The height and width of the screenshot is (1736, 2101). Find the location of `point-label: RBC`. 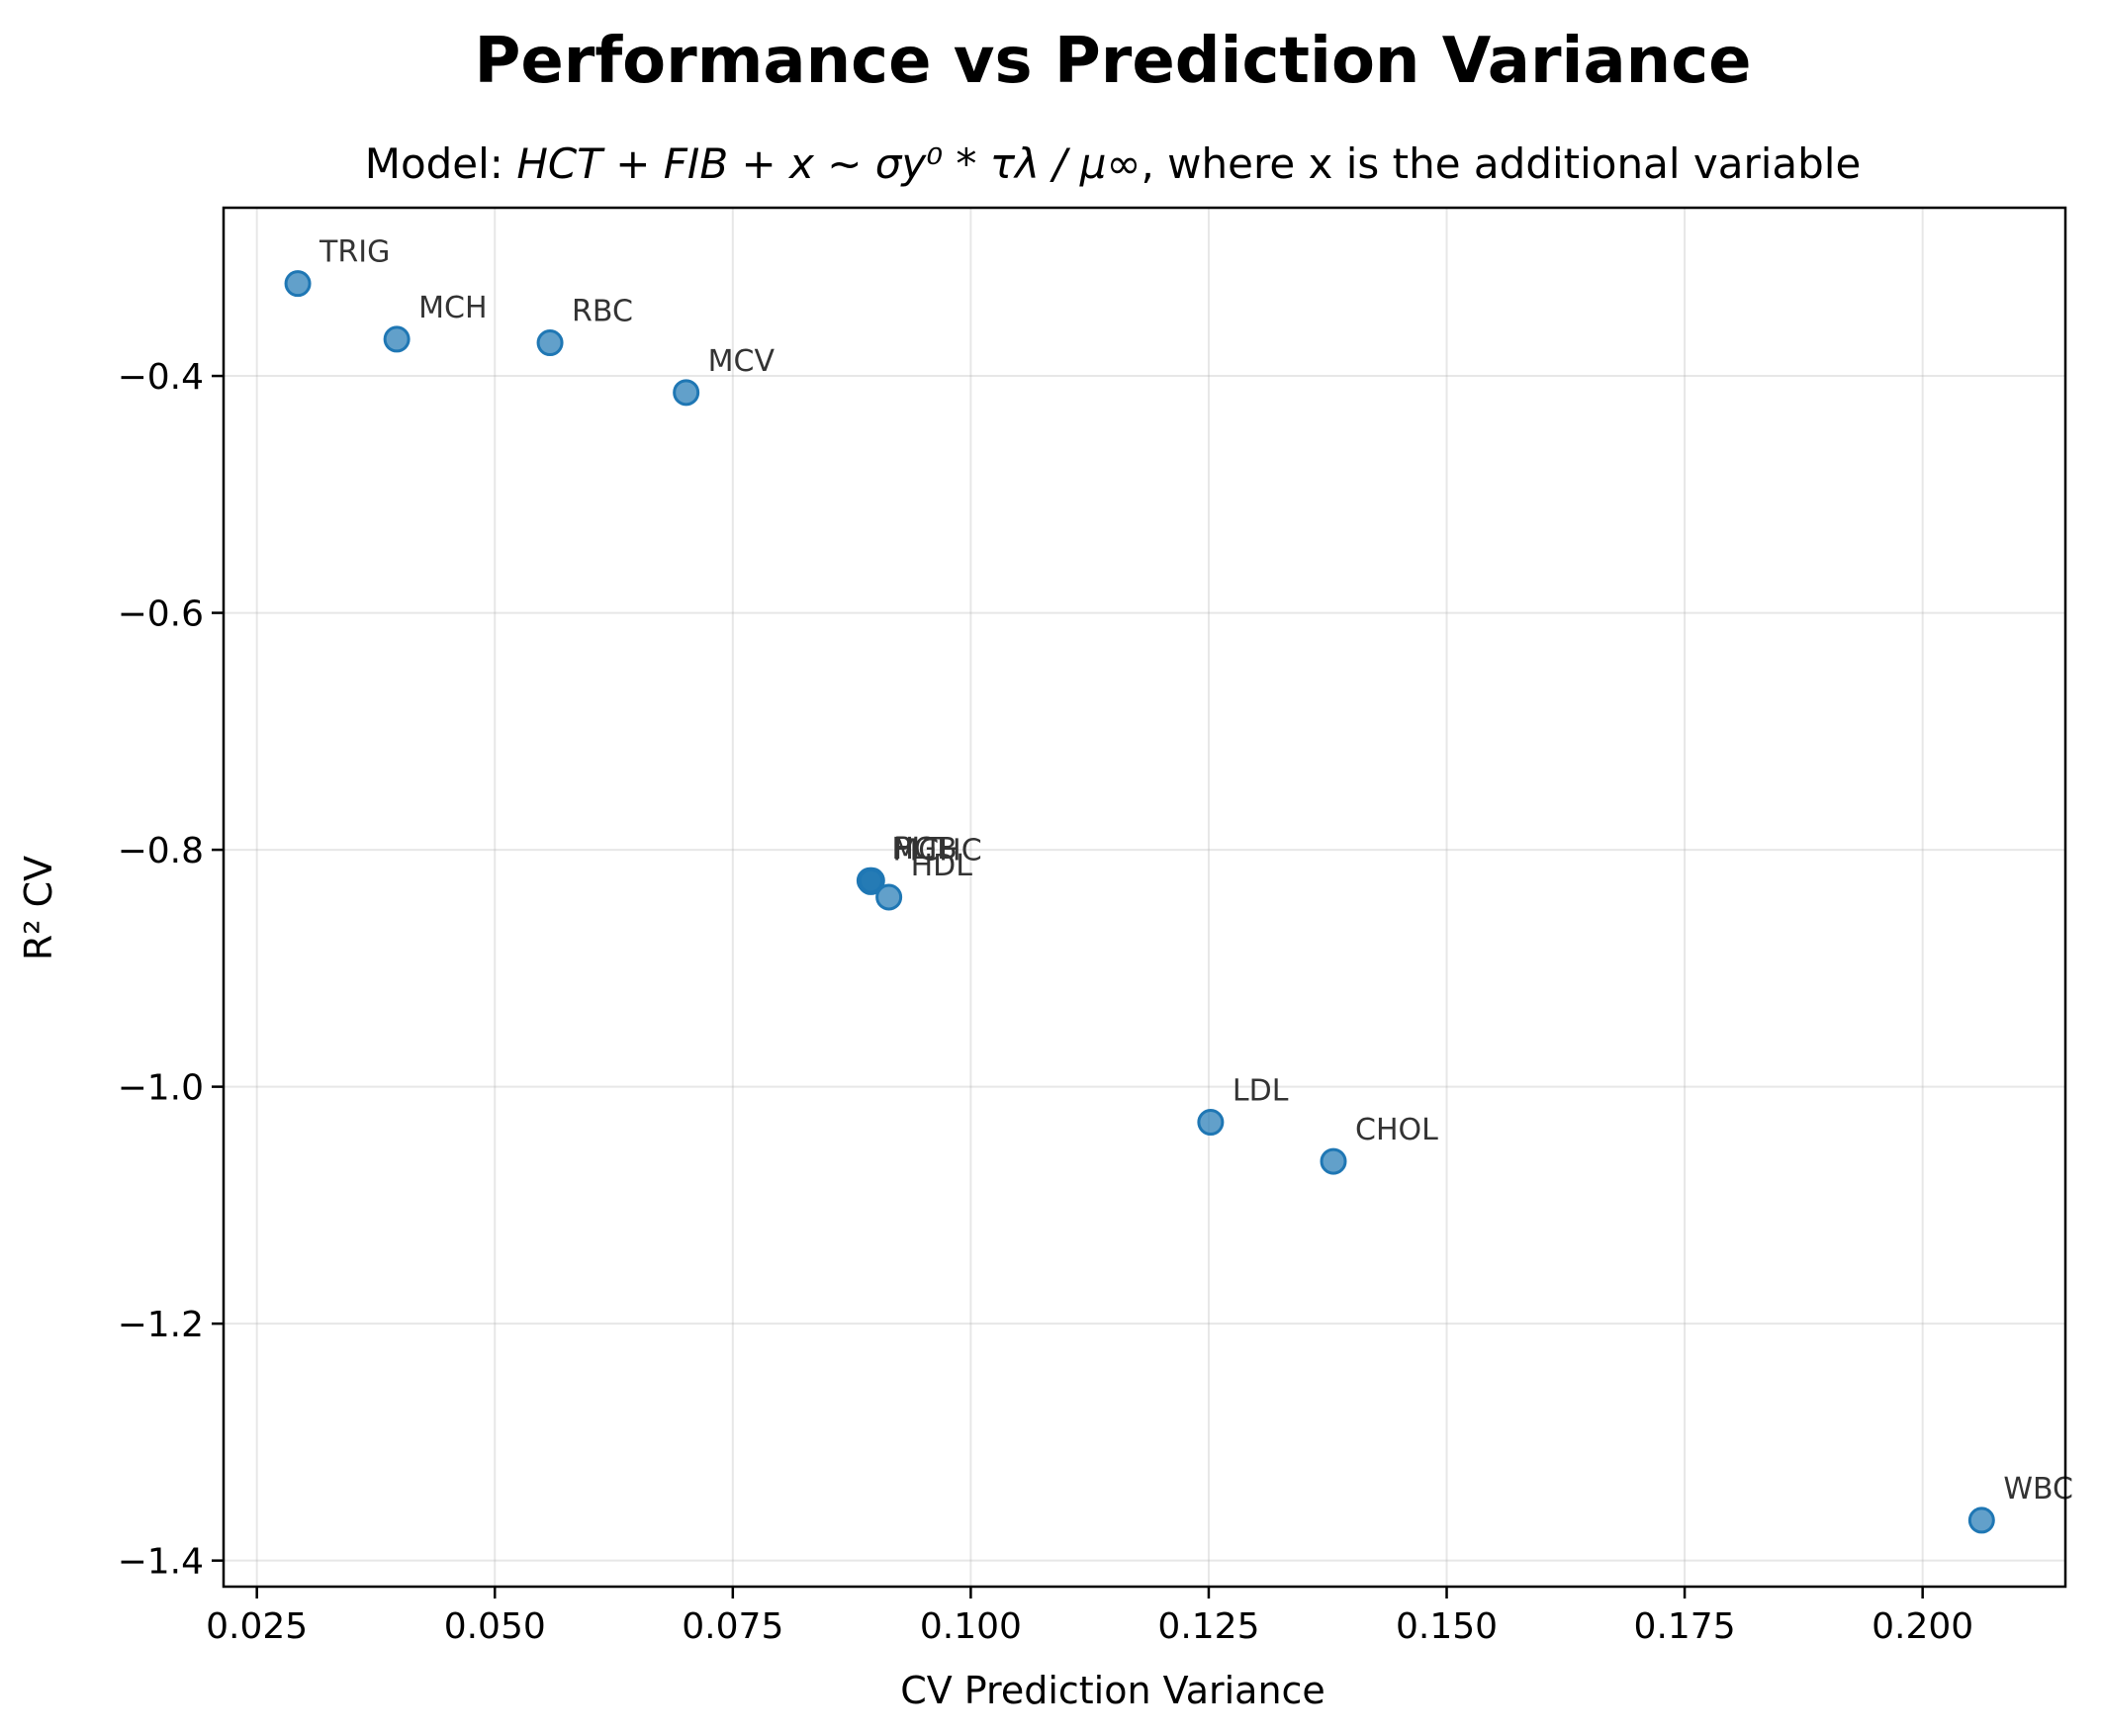

point-label: RBC is located at coordinates (603, 312).